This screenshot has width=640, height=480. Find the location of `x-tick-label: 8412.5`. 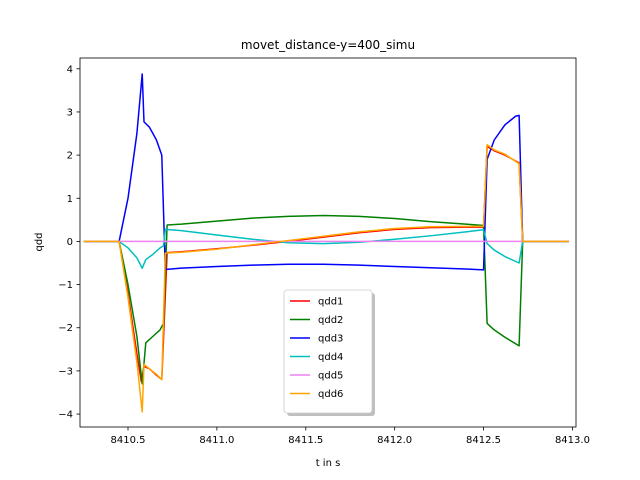

x-tick-label: 8412.5 is located at coordinates (483, 440).